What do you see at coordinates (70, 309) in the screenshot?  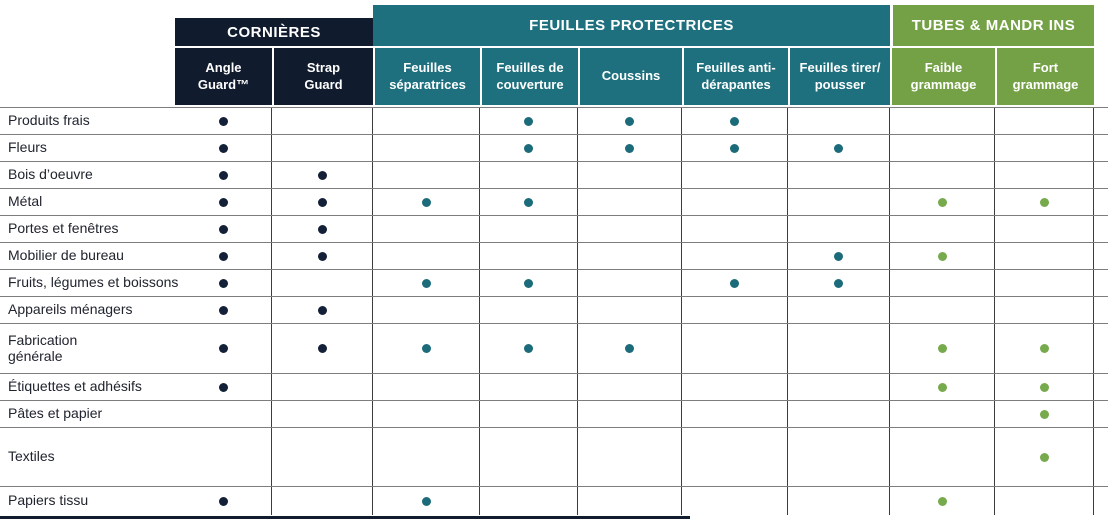 I see `row-label: Appareils ménagers` at bounding box center [70, 309].